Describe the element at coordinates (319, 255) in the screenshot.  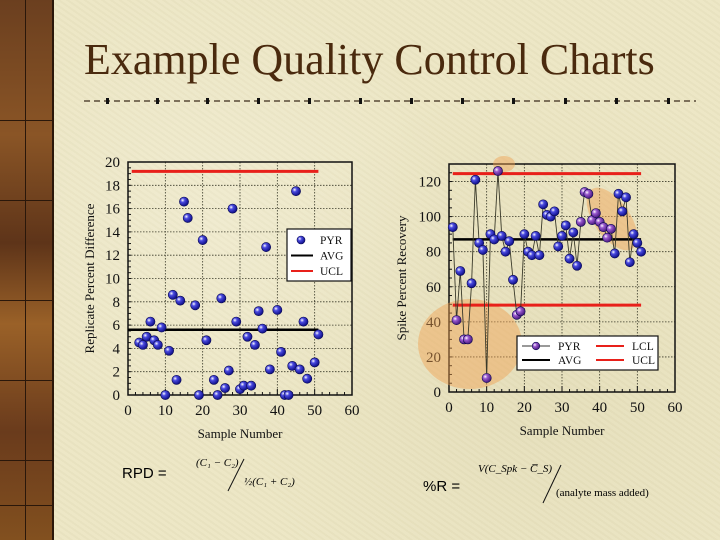
I see `chart-legend: PYR AVG UCL` at that location.